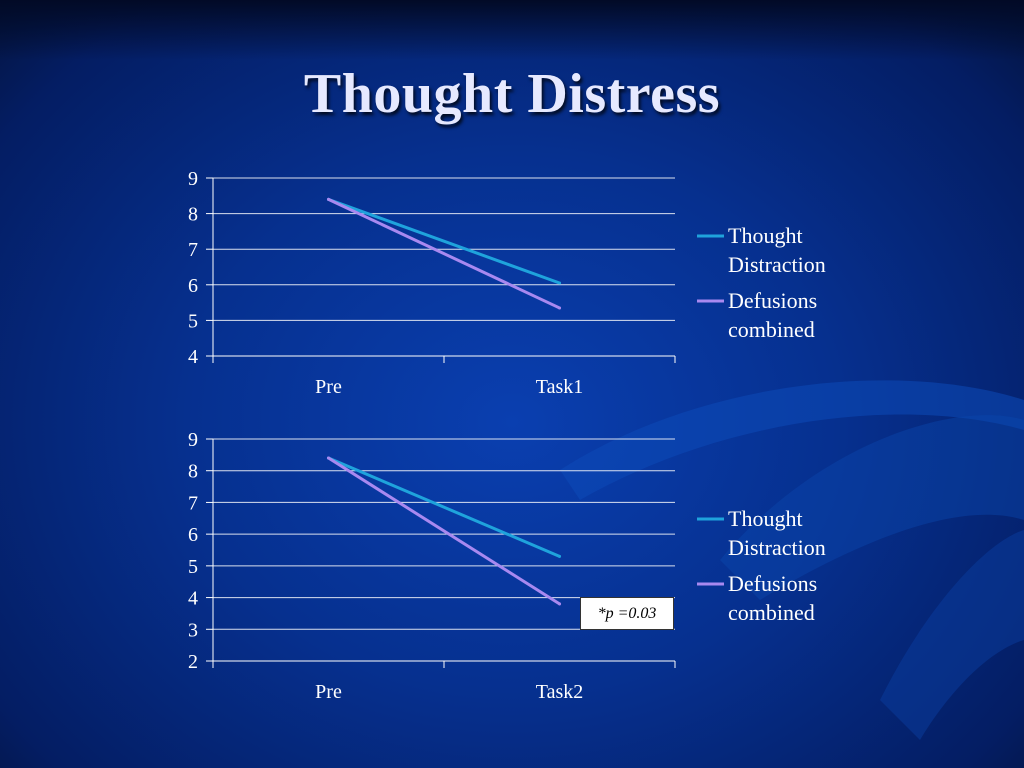  What do you see at coordinates (193, 662) in the screenshot?
I see `y-tick-label-2: 2` at bounding box center [193, 662].